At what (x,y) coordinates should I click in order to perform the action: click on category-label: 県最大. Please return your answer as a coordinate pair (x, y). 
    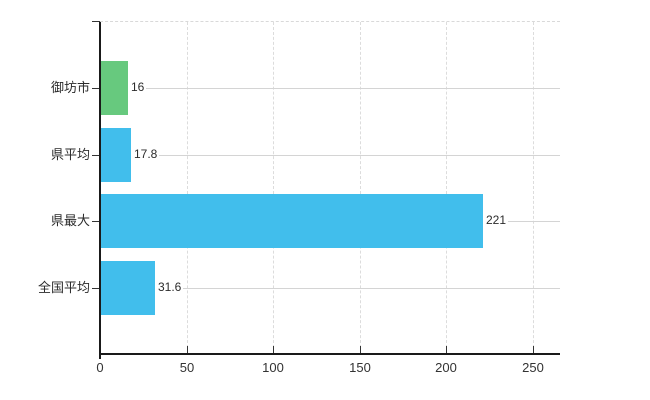
    Looking at the image, I should click on (70, 220).